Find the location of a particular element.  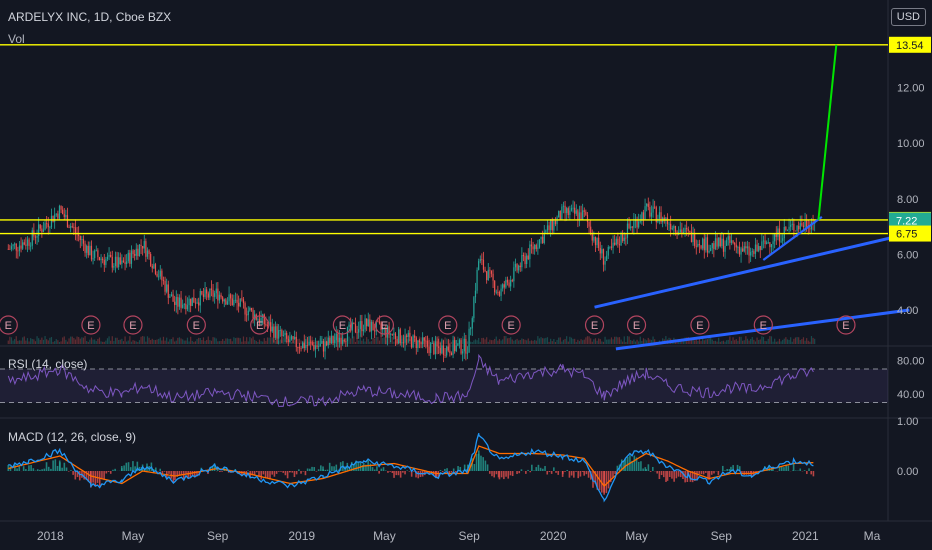

rsi-axis-tick: 80.00 is located at coordinates (911, 362).